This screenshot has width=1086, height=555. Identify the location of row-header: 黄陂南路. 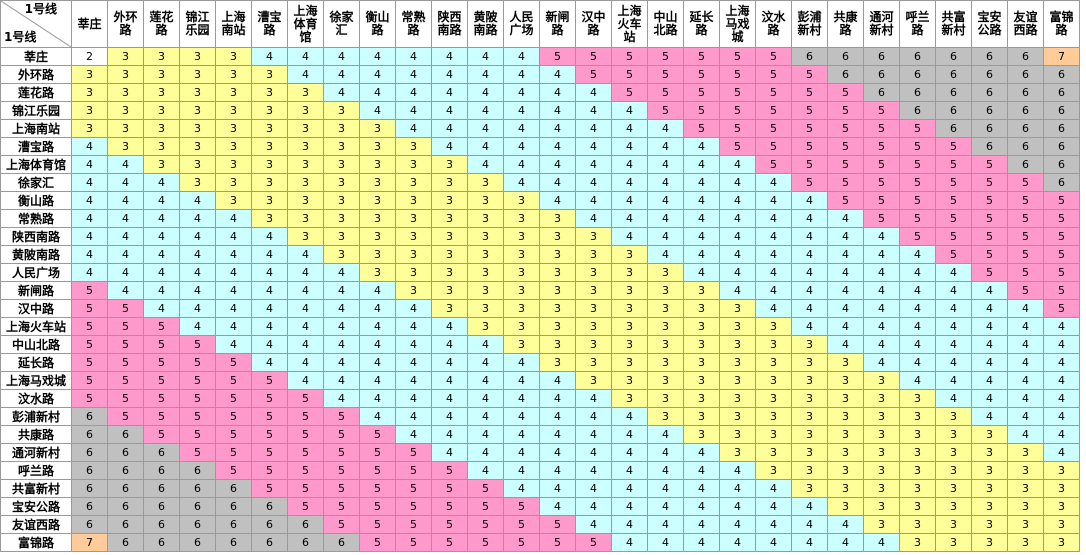
(36, 254).